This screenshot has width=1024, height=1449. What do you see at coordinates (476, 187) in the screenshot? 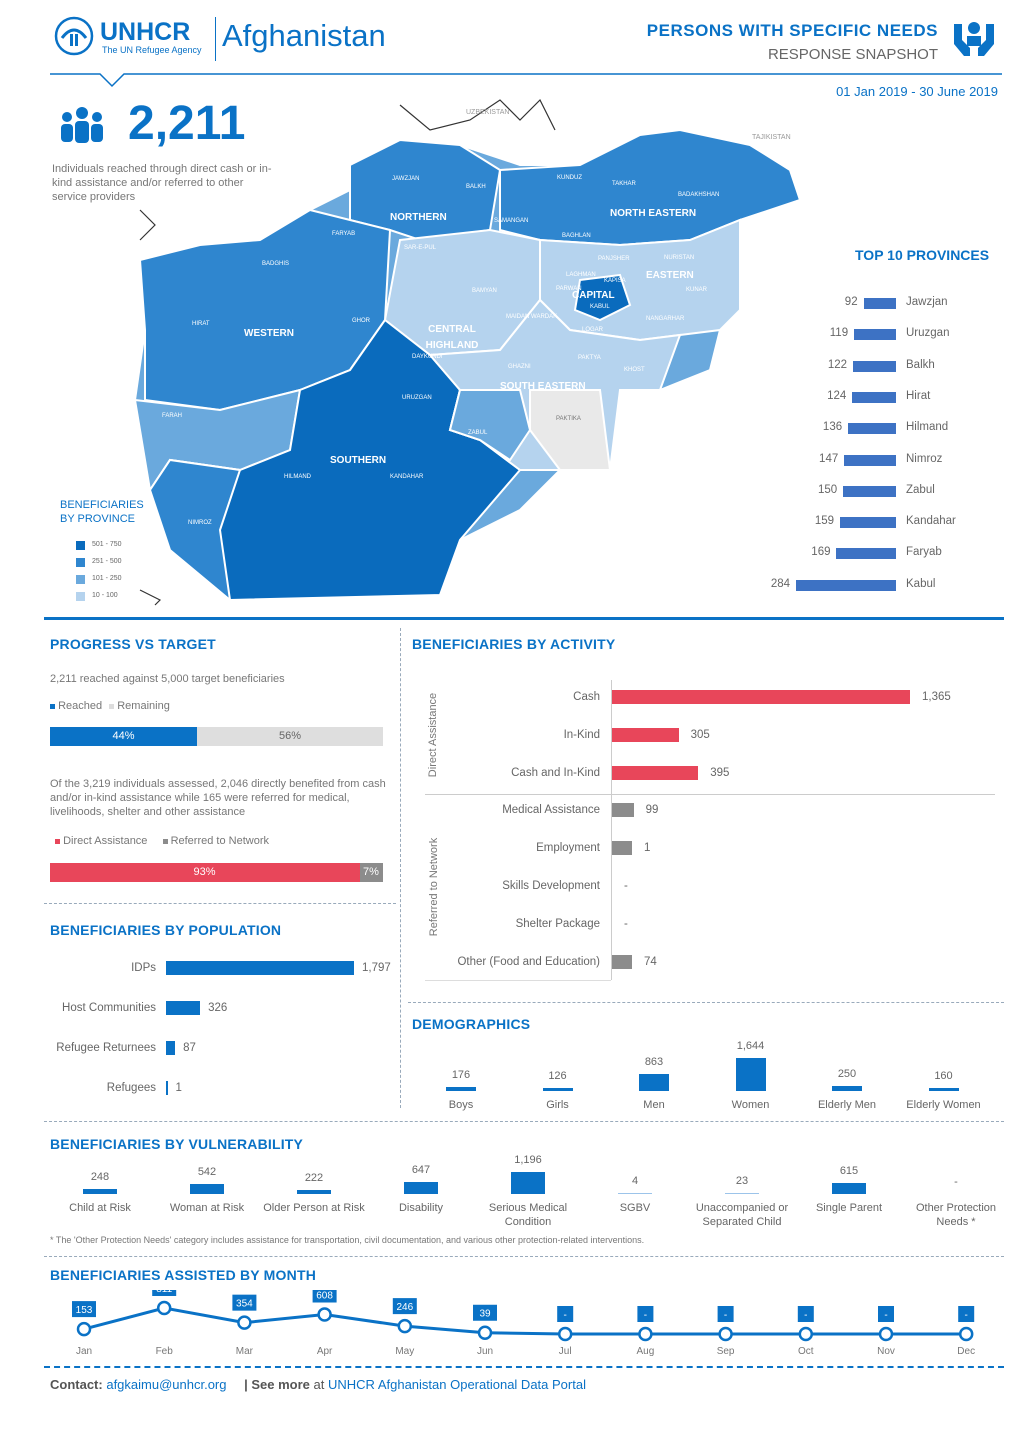
I see `map-province-label: BALKH` at bounding box center [476, 187].